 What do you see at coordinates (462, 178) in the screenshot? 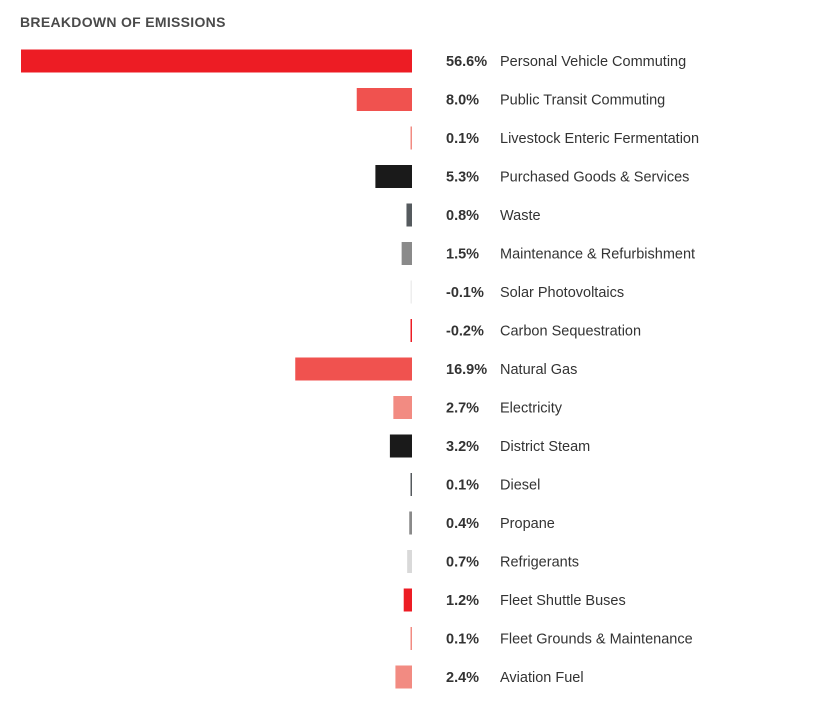
I see `value-label-3: 5.3%` at bounding box center [462, 178].